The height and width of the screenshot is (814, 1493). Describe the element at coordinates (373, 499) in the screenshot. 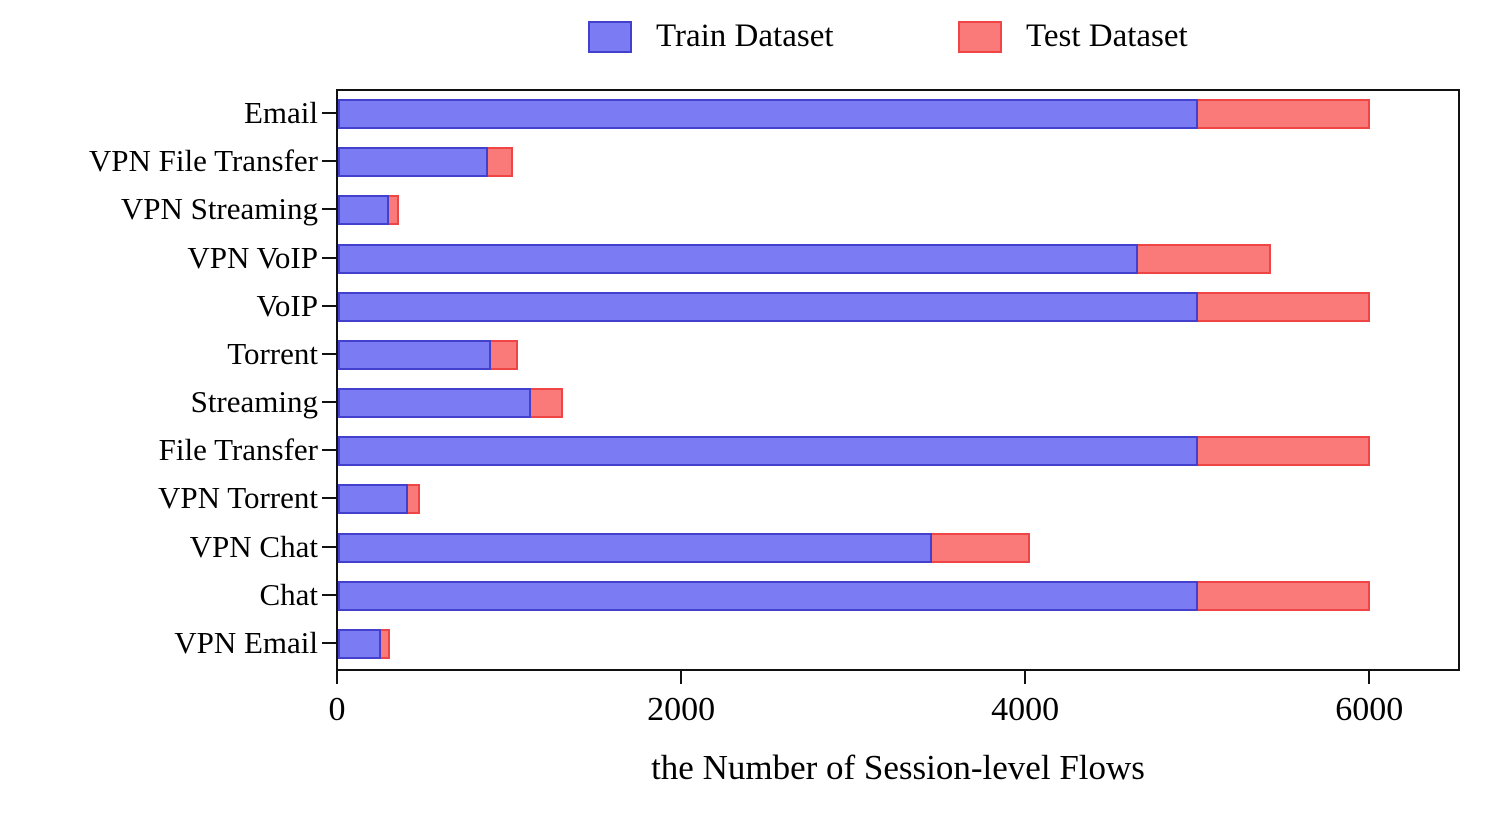

I see `bar-train-vpn-torrent` at that location.